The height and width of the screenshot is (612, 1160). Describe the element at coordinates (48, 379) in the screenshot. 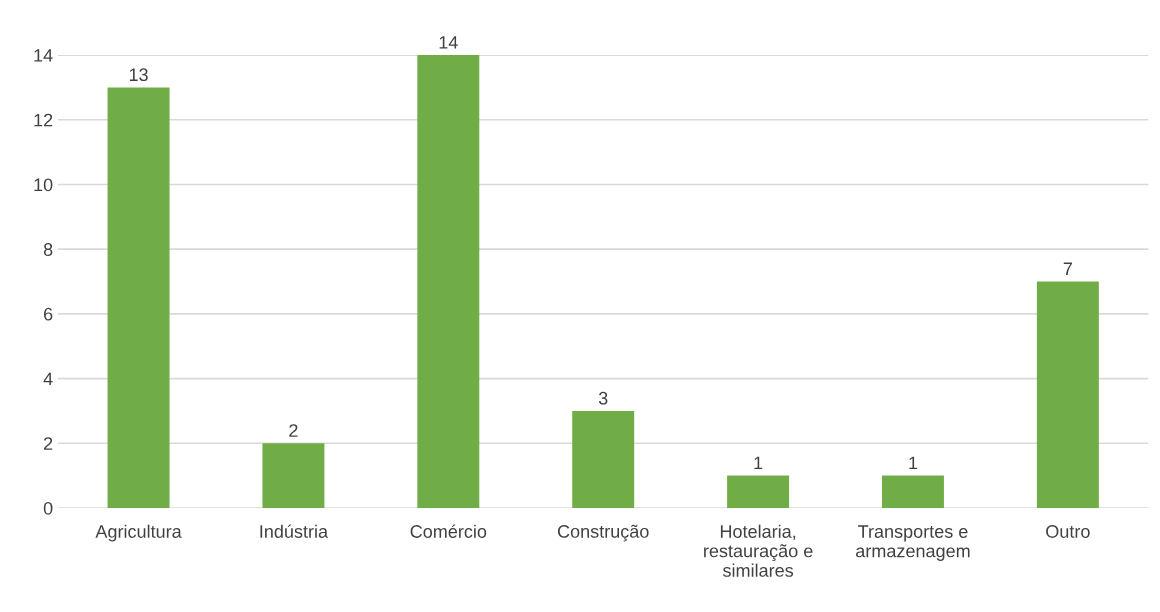

I see `y-tick-label: 4` at that location.